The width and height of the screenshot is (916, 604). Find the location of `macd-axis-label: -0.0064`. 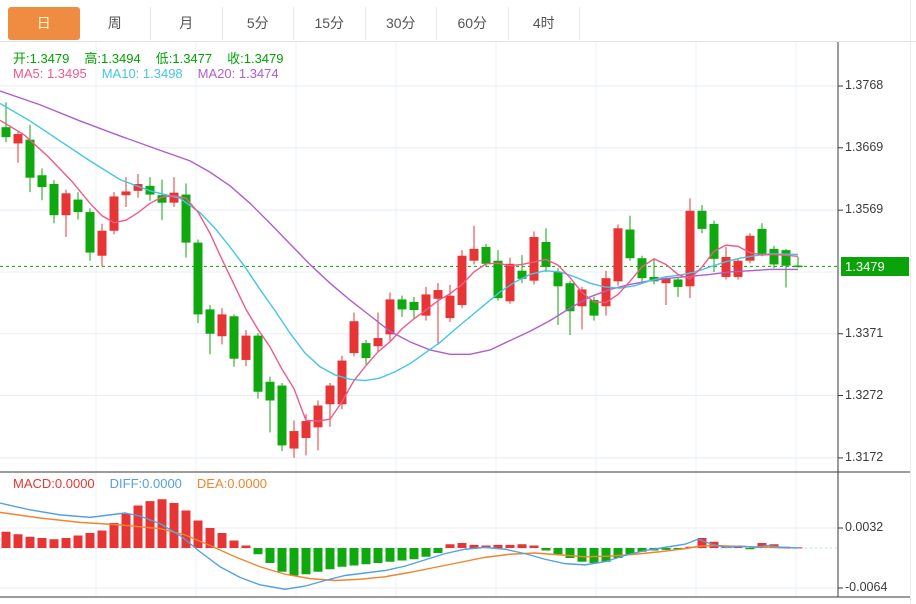

macd-axis-label: -0.0064 is located at coordinates (866, 587).